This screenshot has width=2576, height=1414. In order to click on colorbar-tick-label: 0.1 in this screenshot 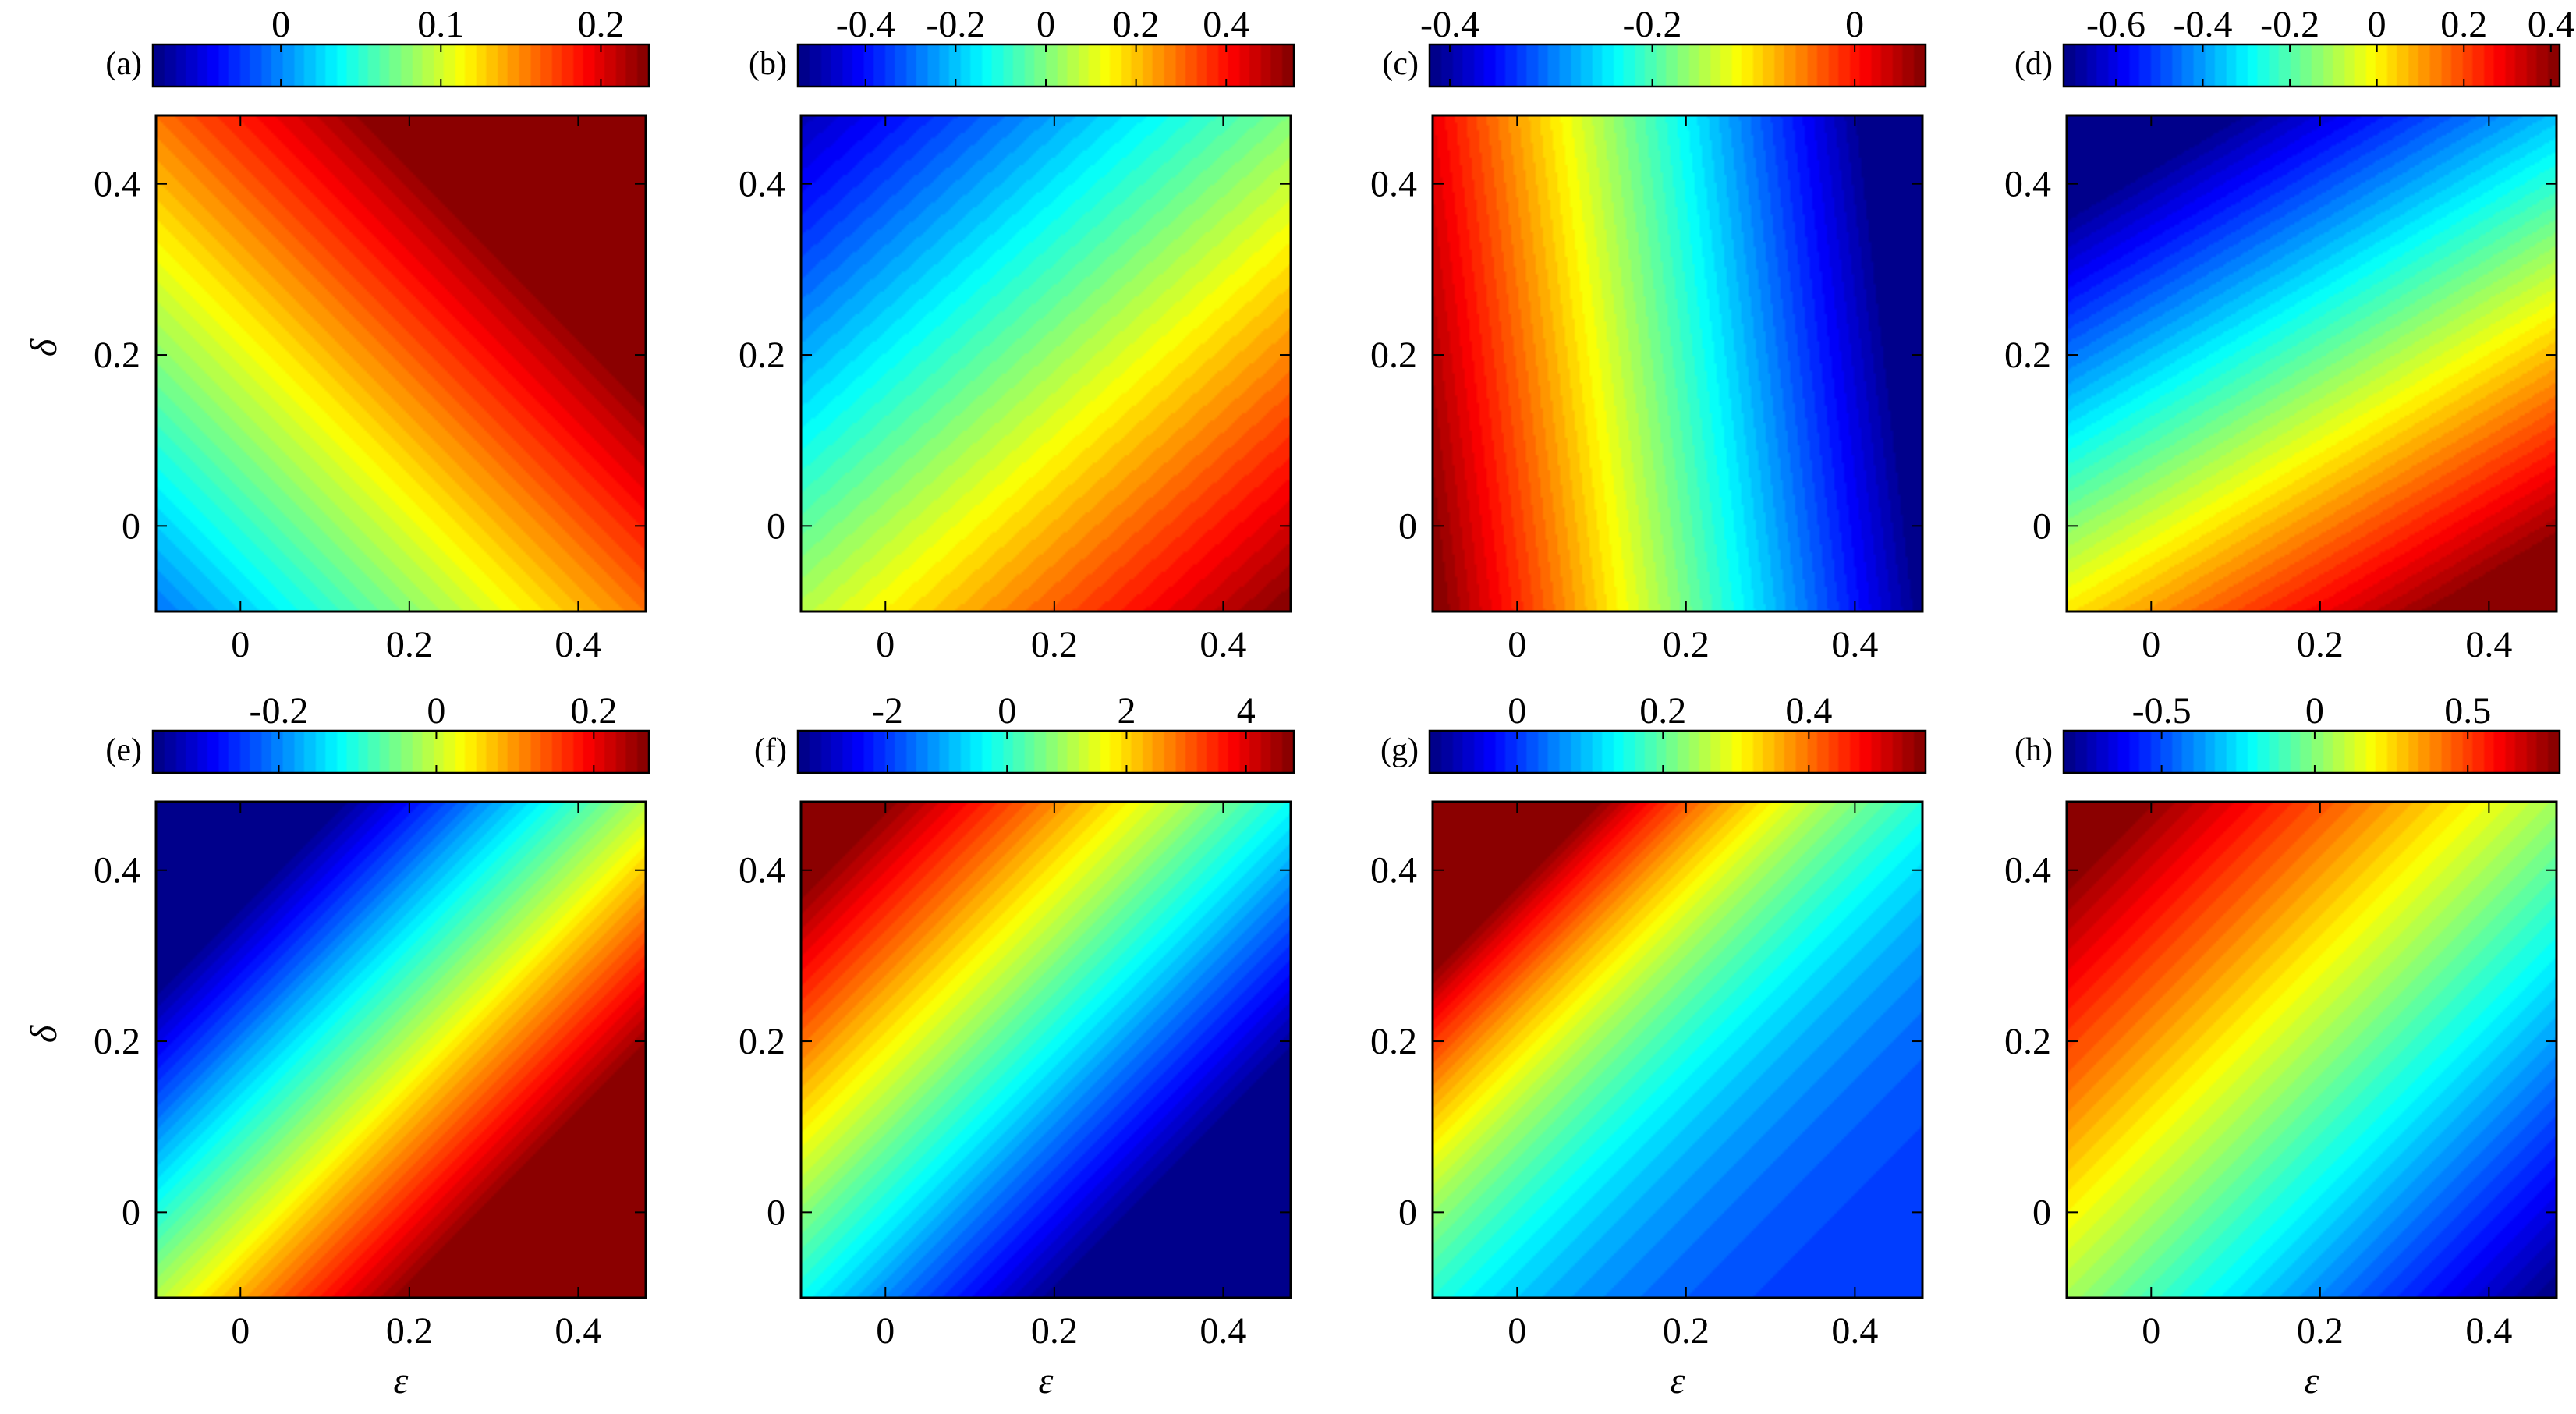, I will do `click(440, 24)`.